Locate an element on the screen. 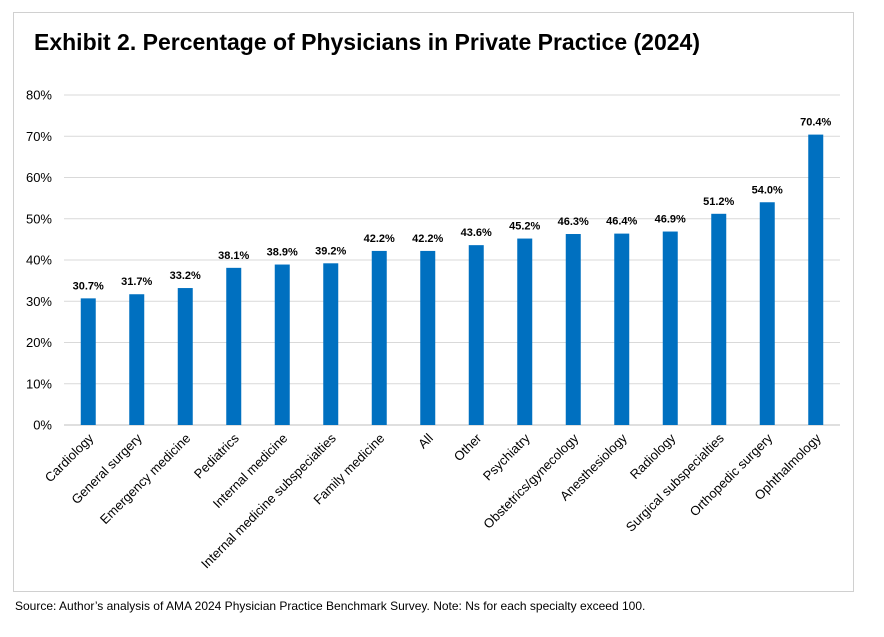 Image resolution: width=884 pixels, height=637 pixels. y-tick-label: 70% is located at coordinates (39, 136).